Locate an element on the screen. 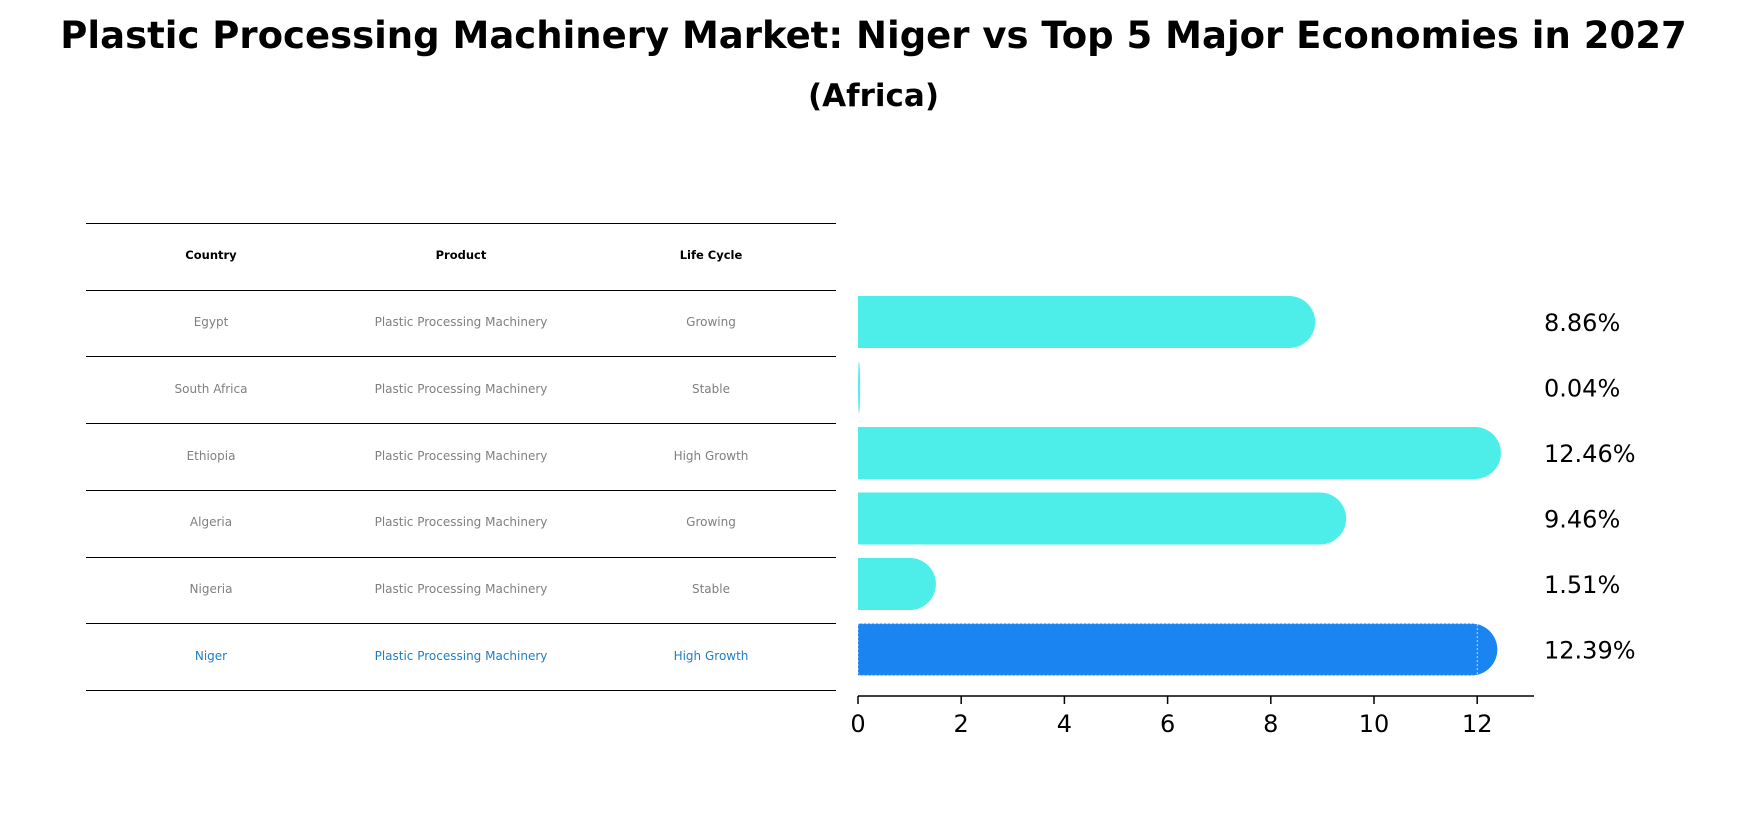 The height and width of the screenshot is (823, 1747). x-tick-label: 10 is located at coordinates (1374, 724).